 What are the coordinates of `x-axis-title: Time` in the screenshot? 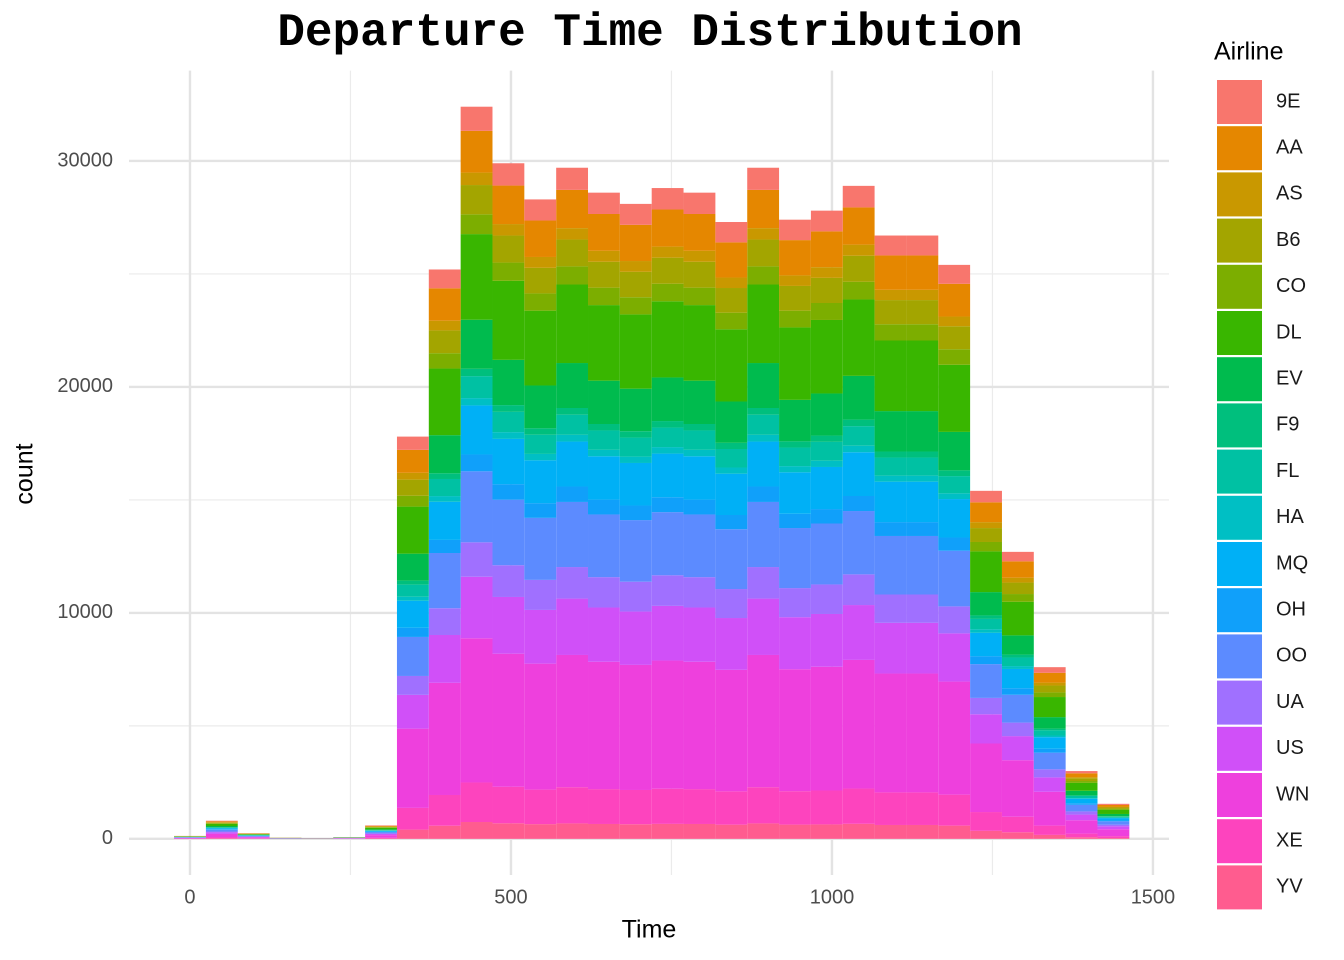 It's located at (649, 930).